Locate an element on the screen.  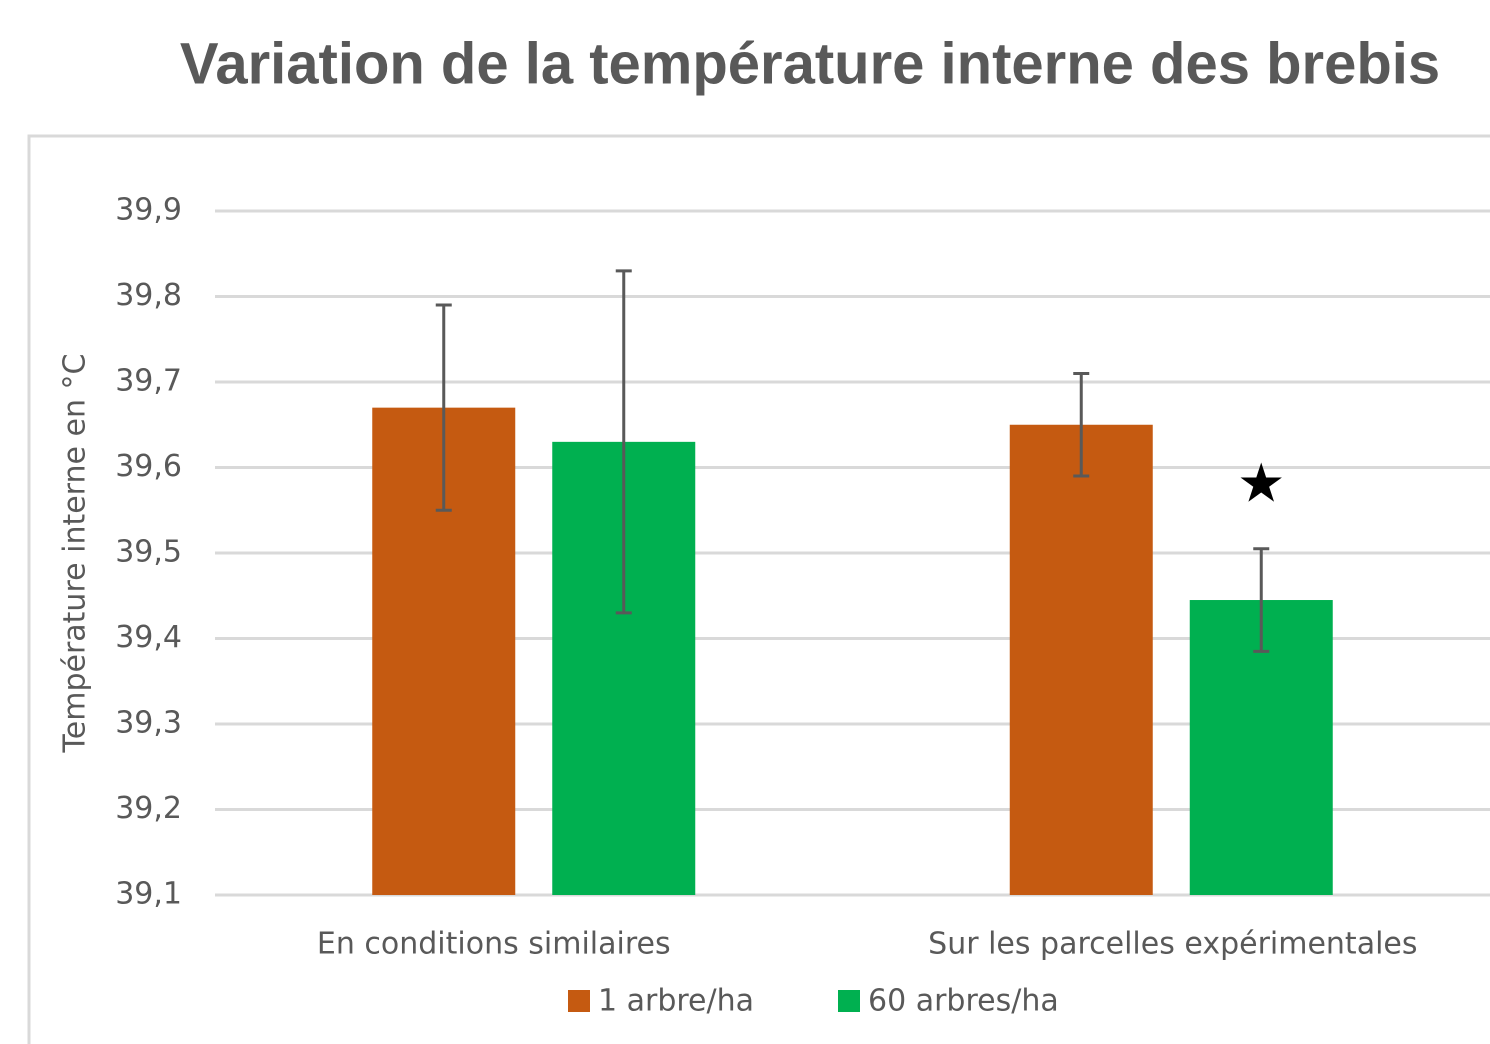
y-tick-label: 39,8 is located at coordinates (148, 295).